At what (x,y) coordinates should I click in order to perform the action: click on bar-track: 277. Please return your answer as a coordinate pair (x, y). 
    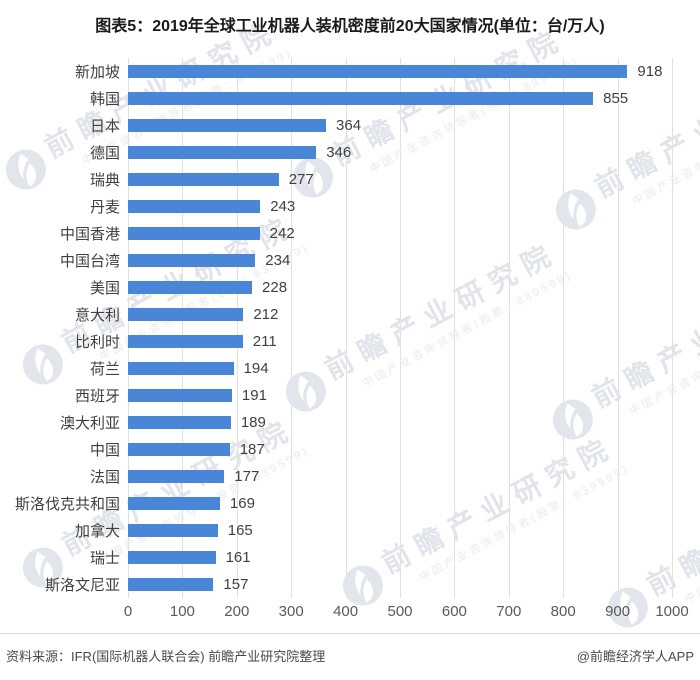
    Looking at the image, I should click on (400, 179).